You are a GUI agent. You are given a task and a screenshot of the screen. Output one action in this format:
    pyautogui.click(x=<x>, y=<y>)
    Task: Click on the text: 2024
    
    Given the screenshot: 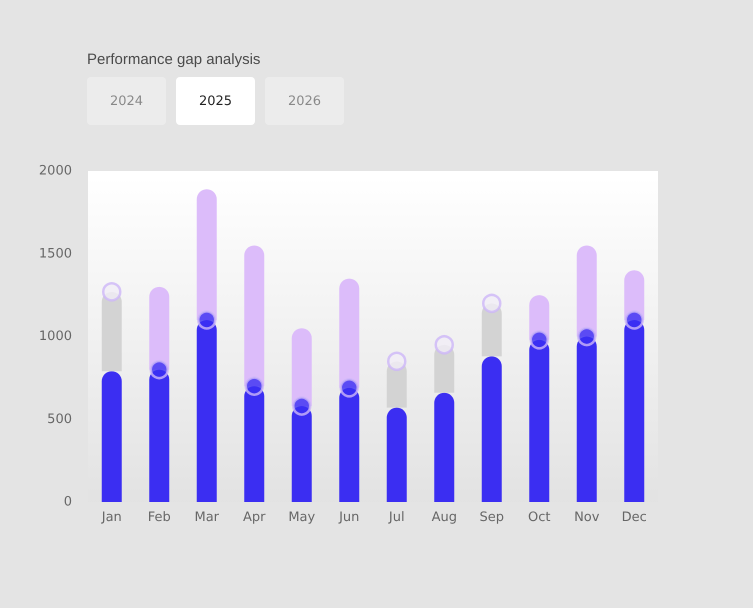 What is the action you would take?
    pyautogui.click(x=126, y=101)
    